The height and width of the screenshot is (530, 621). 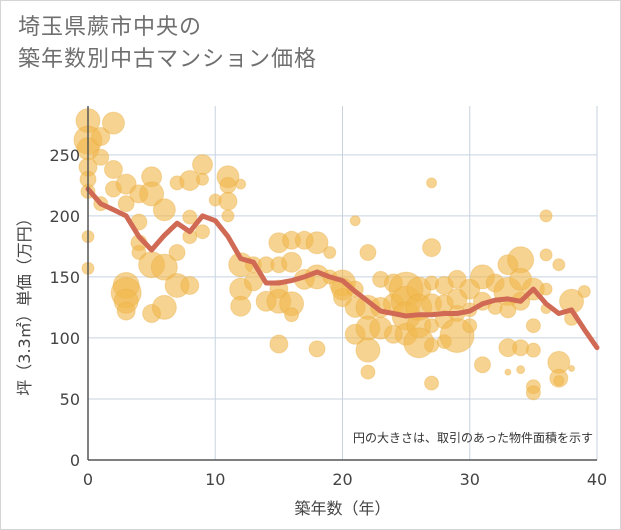 I want to click on size-legend-note: 円の大きさは、取引のあった物件面積を示す, so click(x=473, y=437).